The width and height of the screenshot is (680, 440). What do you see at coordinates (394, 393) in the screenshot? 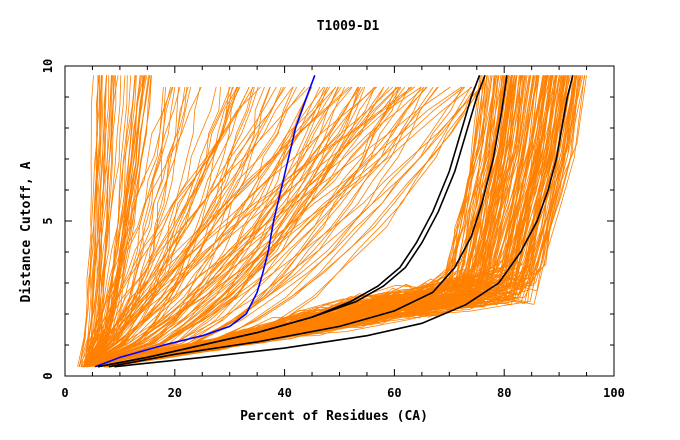
I see `x-tick-label: 60` at bounding box center [394, 393].